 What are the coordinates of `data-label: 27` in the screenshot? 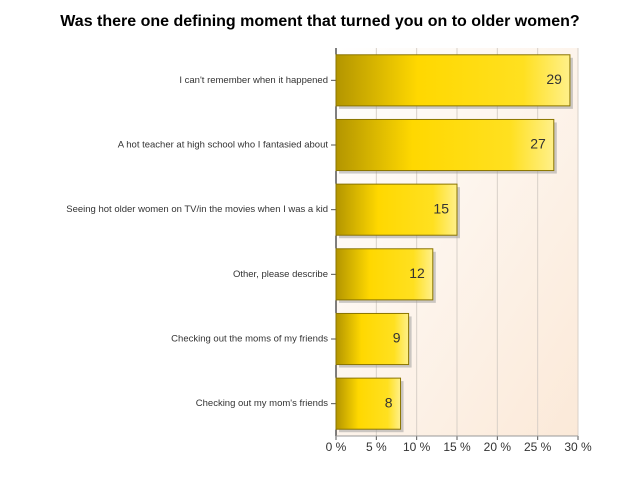 It's located at (538, 144).